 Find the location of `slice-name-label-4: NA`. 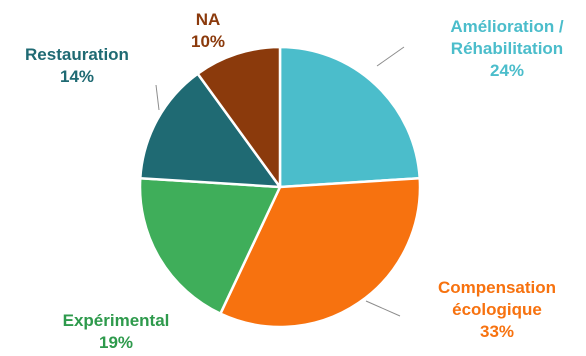

slice-name-label-4: NA is located at coordinates (208, 19).